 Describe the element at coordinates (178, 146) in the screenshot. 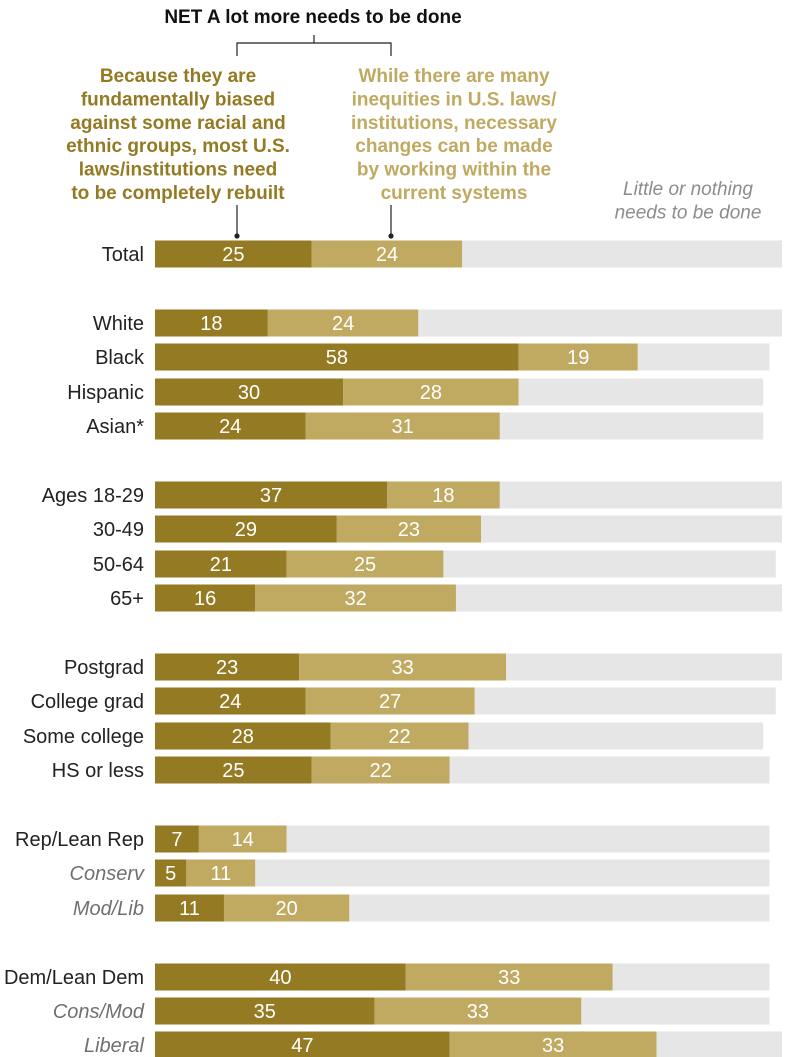

I see `legend-rebuilt-line: ethnic groups, most U.S.` at that location.